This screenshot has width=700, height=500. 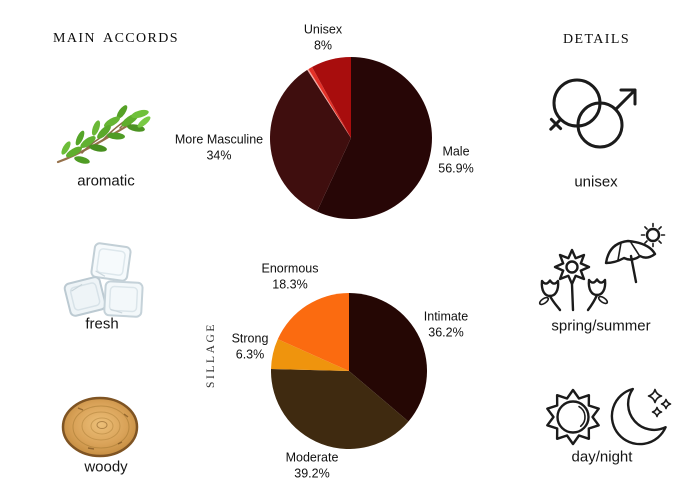 I want to click on detail-label-unisex: unisex, so click(x=596, y=182).